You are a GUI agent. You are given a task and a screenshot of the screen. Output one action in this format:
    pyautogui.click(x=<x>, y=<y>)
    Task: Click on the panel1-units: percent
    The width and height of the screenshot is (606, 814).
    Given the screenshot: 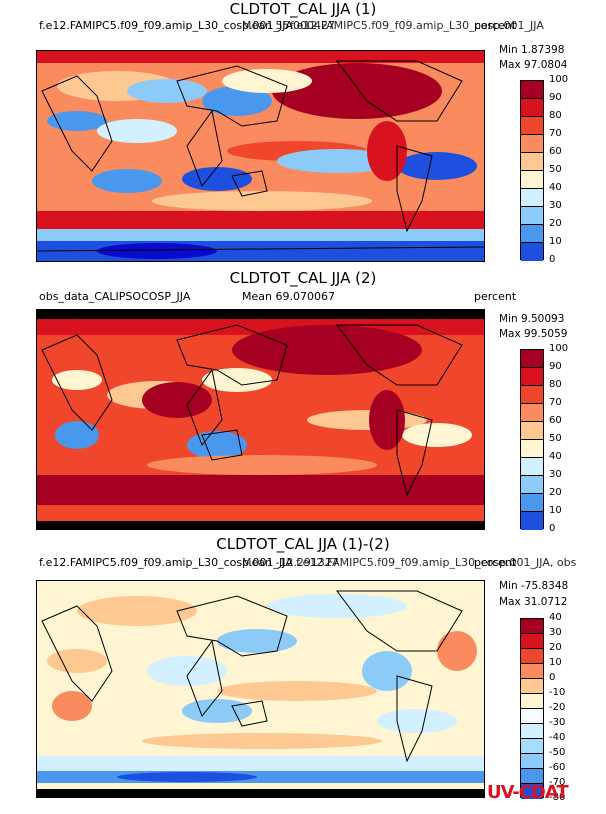 What is the action you would take?
    pyautogui.click(x=495, y=25)
    